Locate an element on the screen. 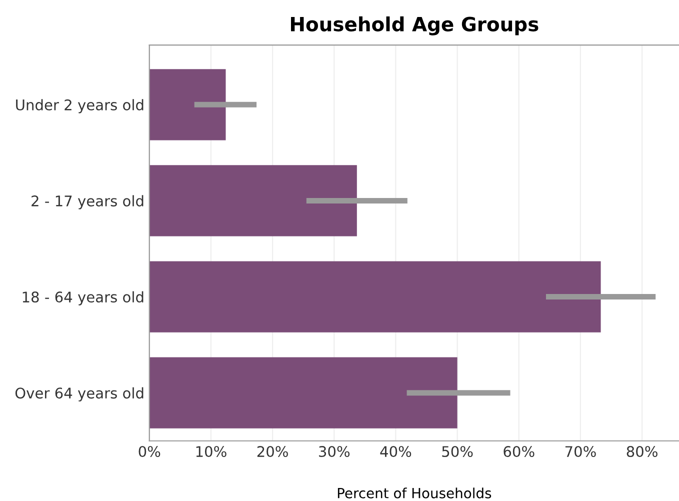  y-tick-label: Over 64 years old is located at coordinates (79, 394).